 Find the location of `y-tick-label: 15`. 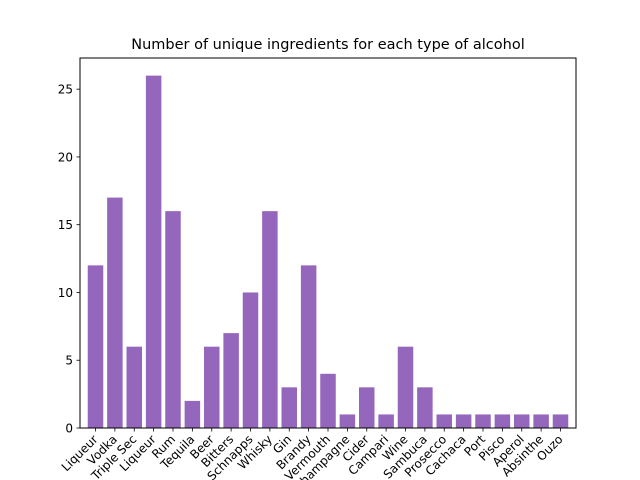

y-tick-label: 15 is located at coordinates (65, 225).